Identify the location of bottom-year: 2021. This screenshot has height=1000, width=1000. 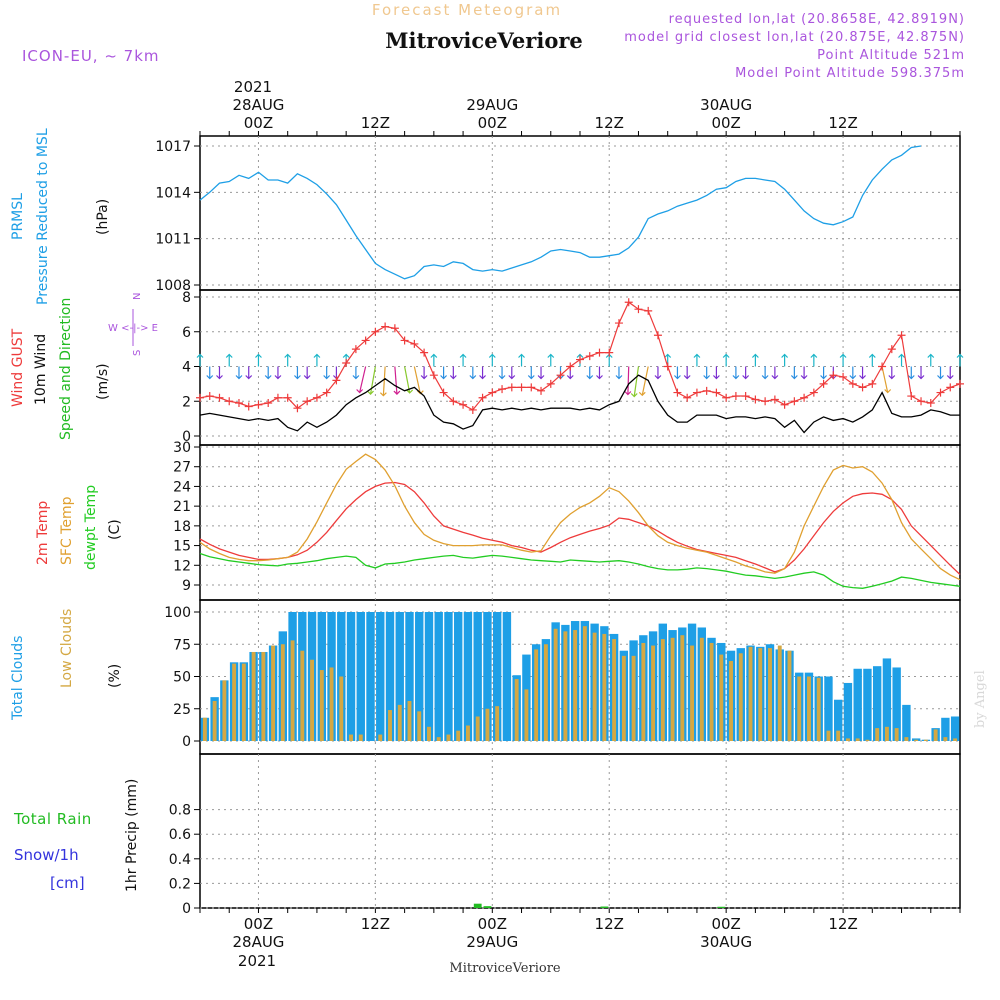
(257, 961).